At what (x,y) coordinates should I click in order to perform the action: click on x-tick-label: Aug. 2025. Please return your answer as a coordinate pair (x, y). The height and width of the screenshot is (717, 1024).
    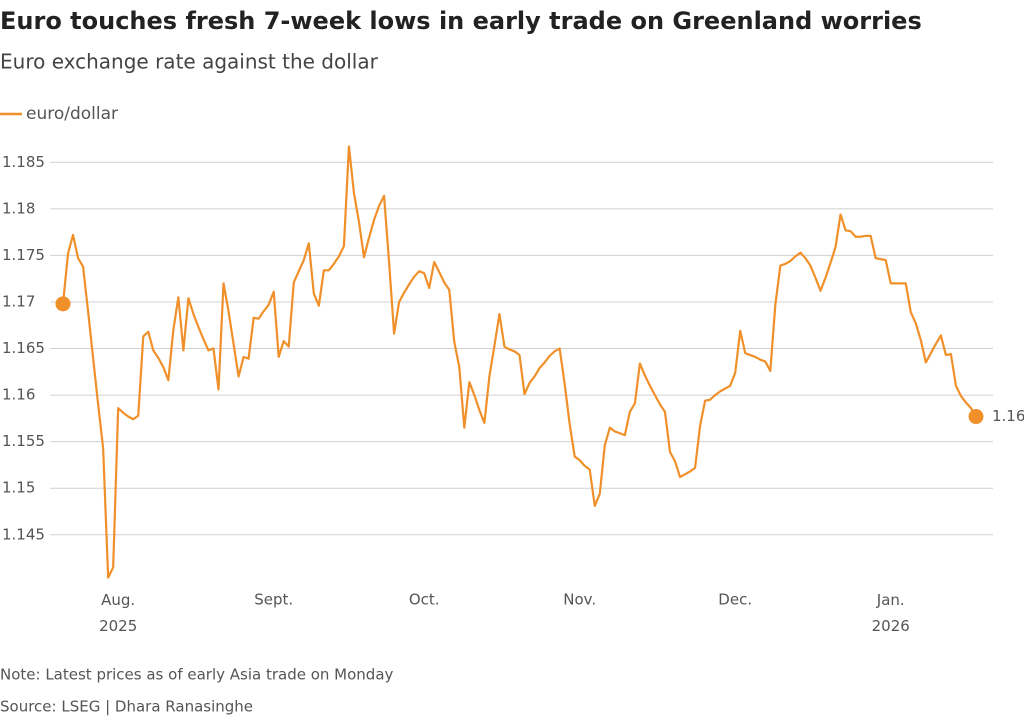
    Looking at the image, I should click on (118, 613).